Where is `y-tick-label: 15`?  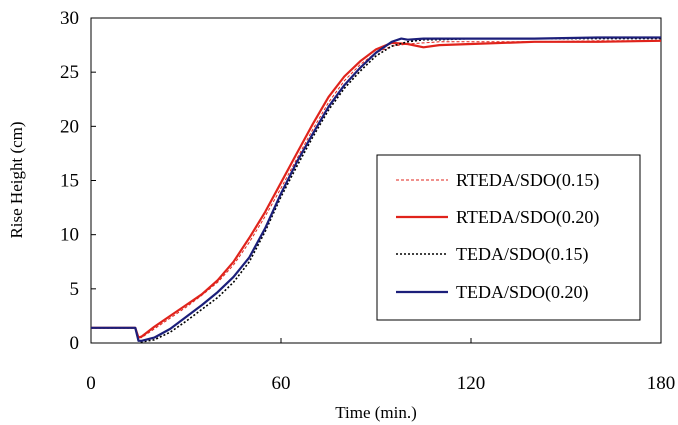 y-tick-label: 15 is located at coordinates (69, 181).